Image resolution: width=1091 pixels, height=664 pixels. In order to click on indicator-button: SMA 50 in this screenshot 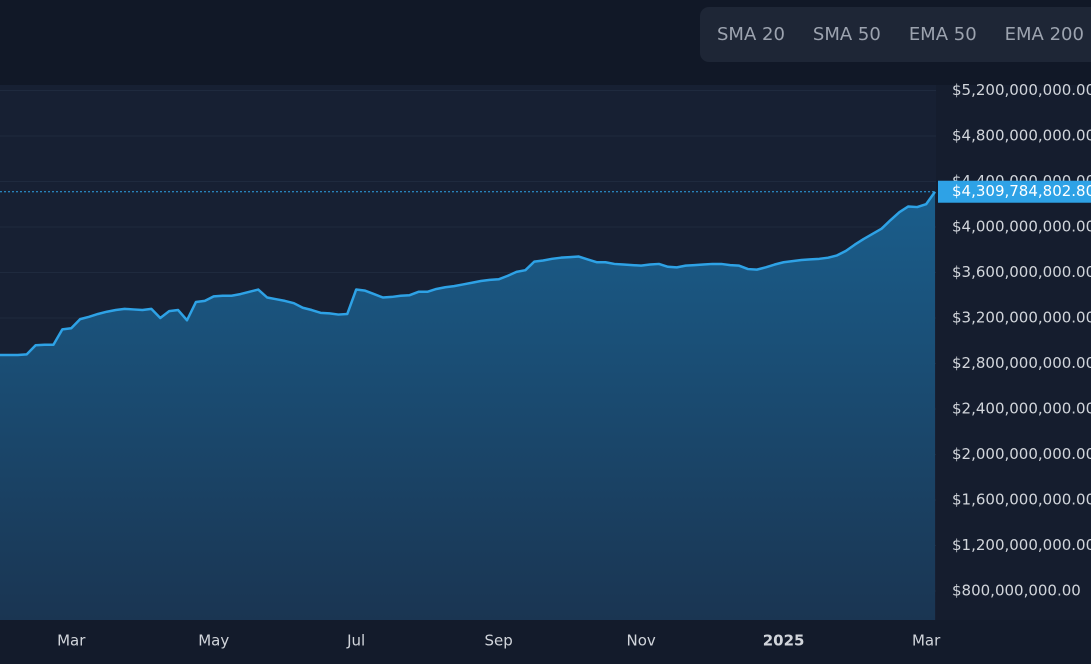, I will do `click(847, 34)`.